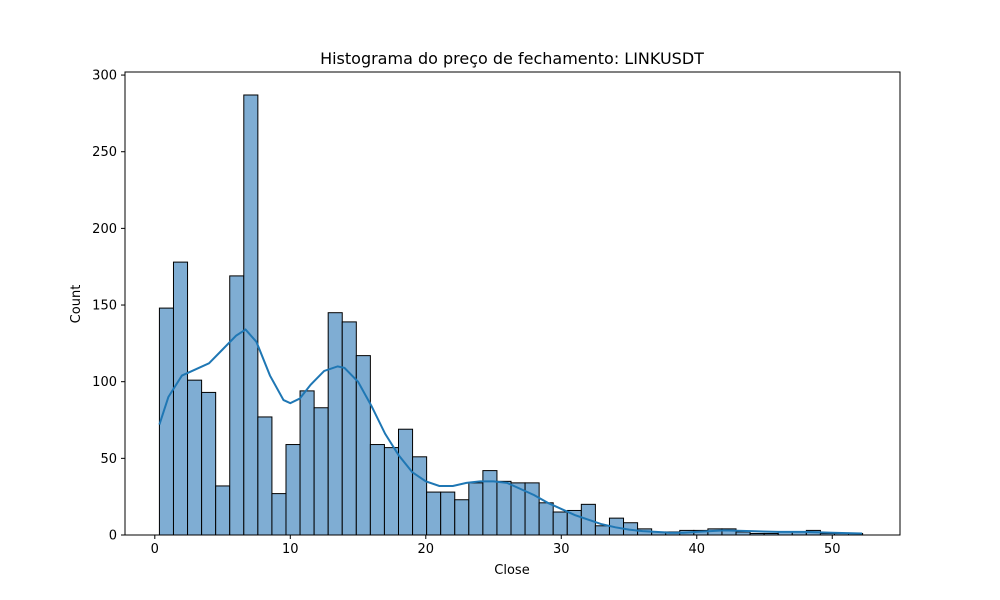 The width and height of the screenshot is (1000, 600). I want to click on y-tick-label: 50, so click(108, 459).